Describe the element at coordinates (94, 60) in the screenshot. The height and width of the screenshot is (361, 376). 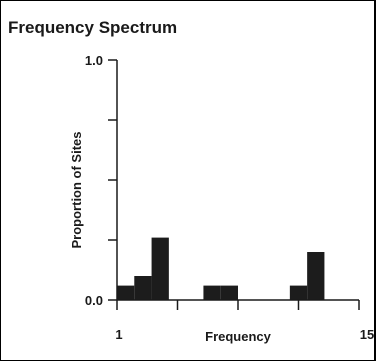
I see `y-tick-label-top: 1.0` at that location.